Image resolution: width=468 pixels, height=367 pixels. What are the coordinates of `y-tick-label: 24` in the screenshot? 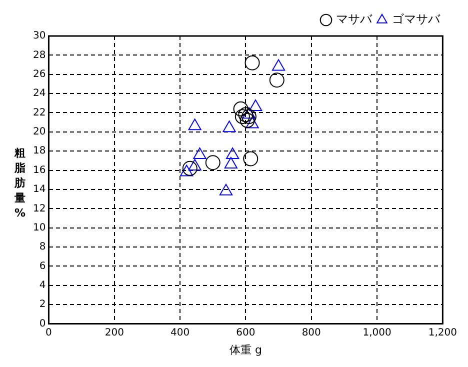 It's located at (39, 94).